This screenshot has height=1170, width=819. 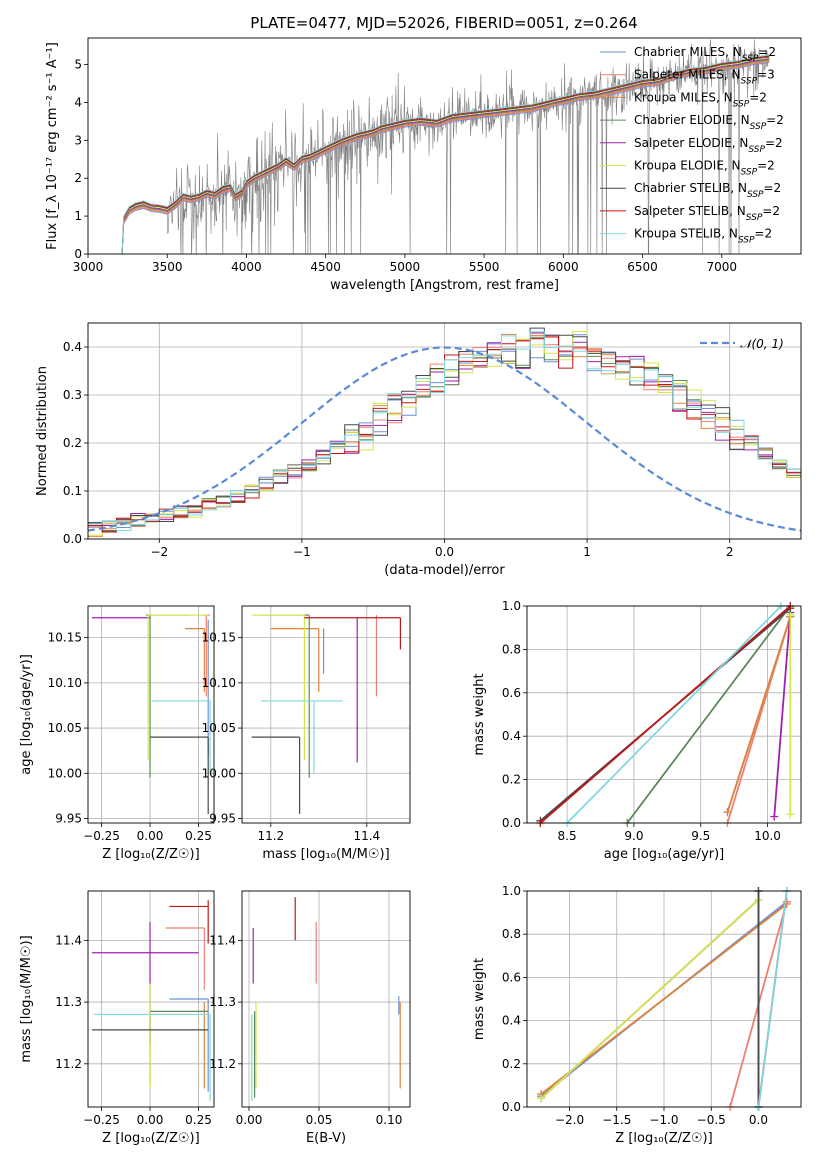 What do you see at coordinates (78, 254) in the screenshot?
I see `y-tick-label: 0` at bounding box center [78, 254].